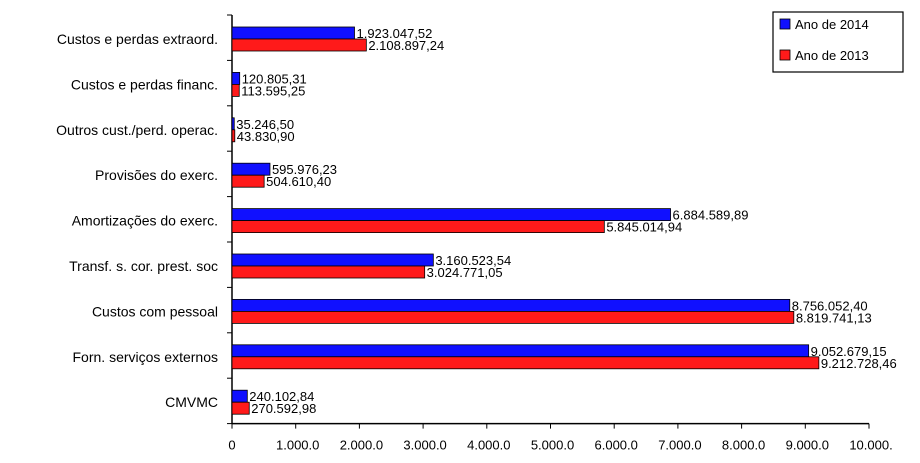  Describe the element at coordinates (859, 363) in the screenshot. I see `data-label-2013: 9.212.728,46` at that location.